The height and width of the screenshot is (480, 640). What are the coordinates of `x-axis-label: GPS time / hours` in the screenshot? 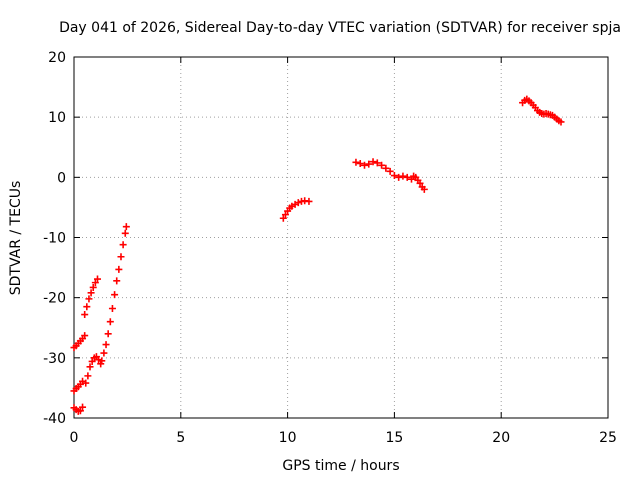 It's located at (340, 466).